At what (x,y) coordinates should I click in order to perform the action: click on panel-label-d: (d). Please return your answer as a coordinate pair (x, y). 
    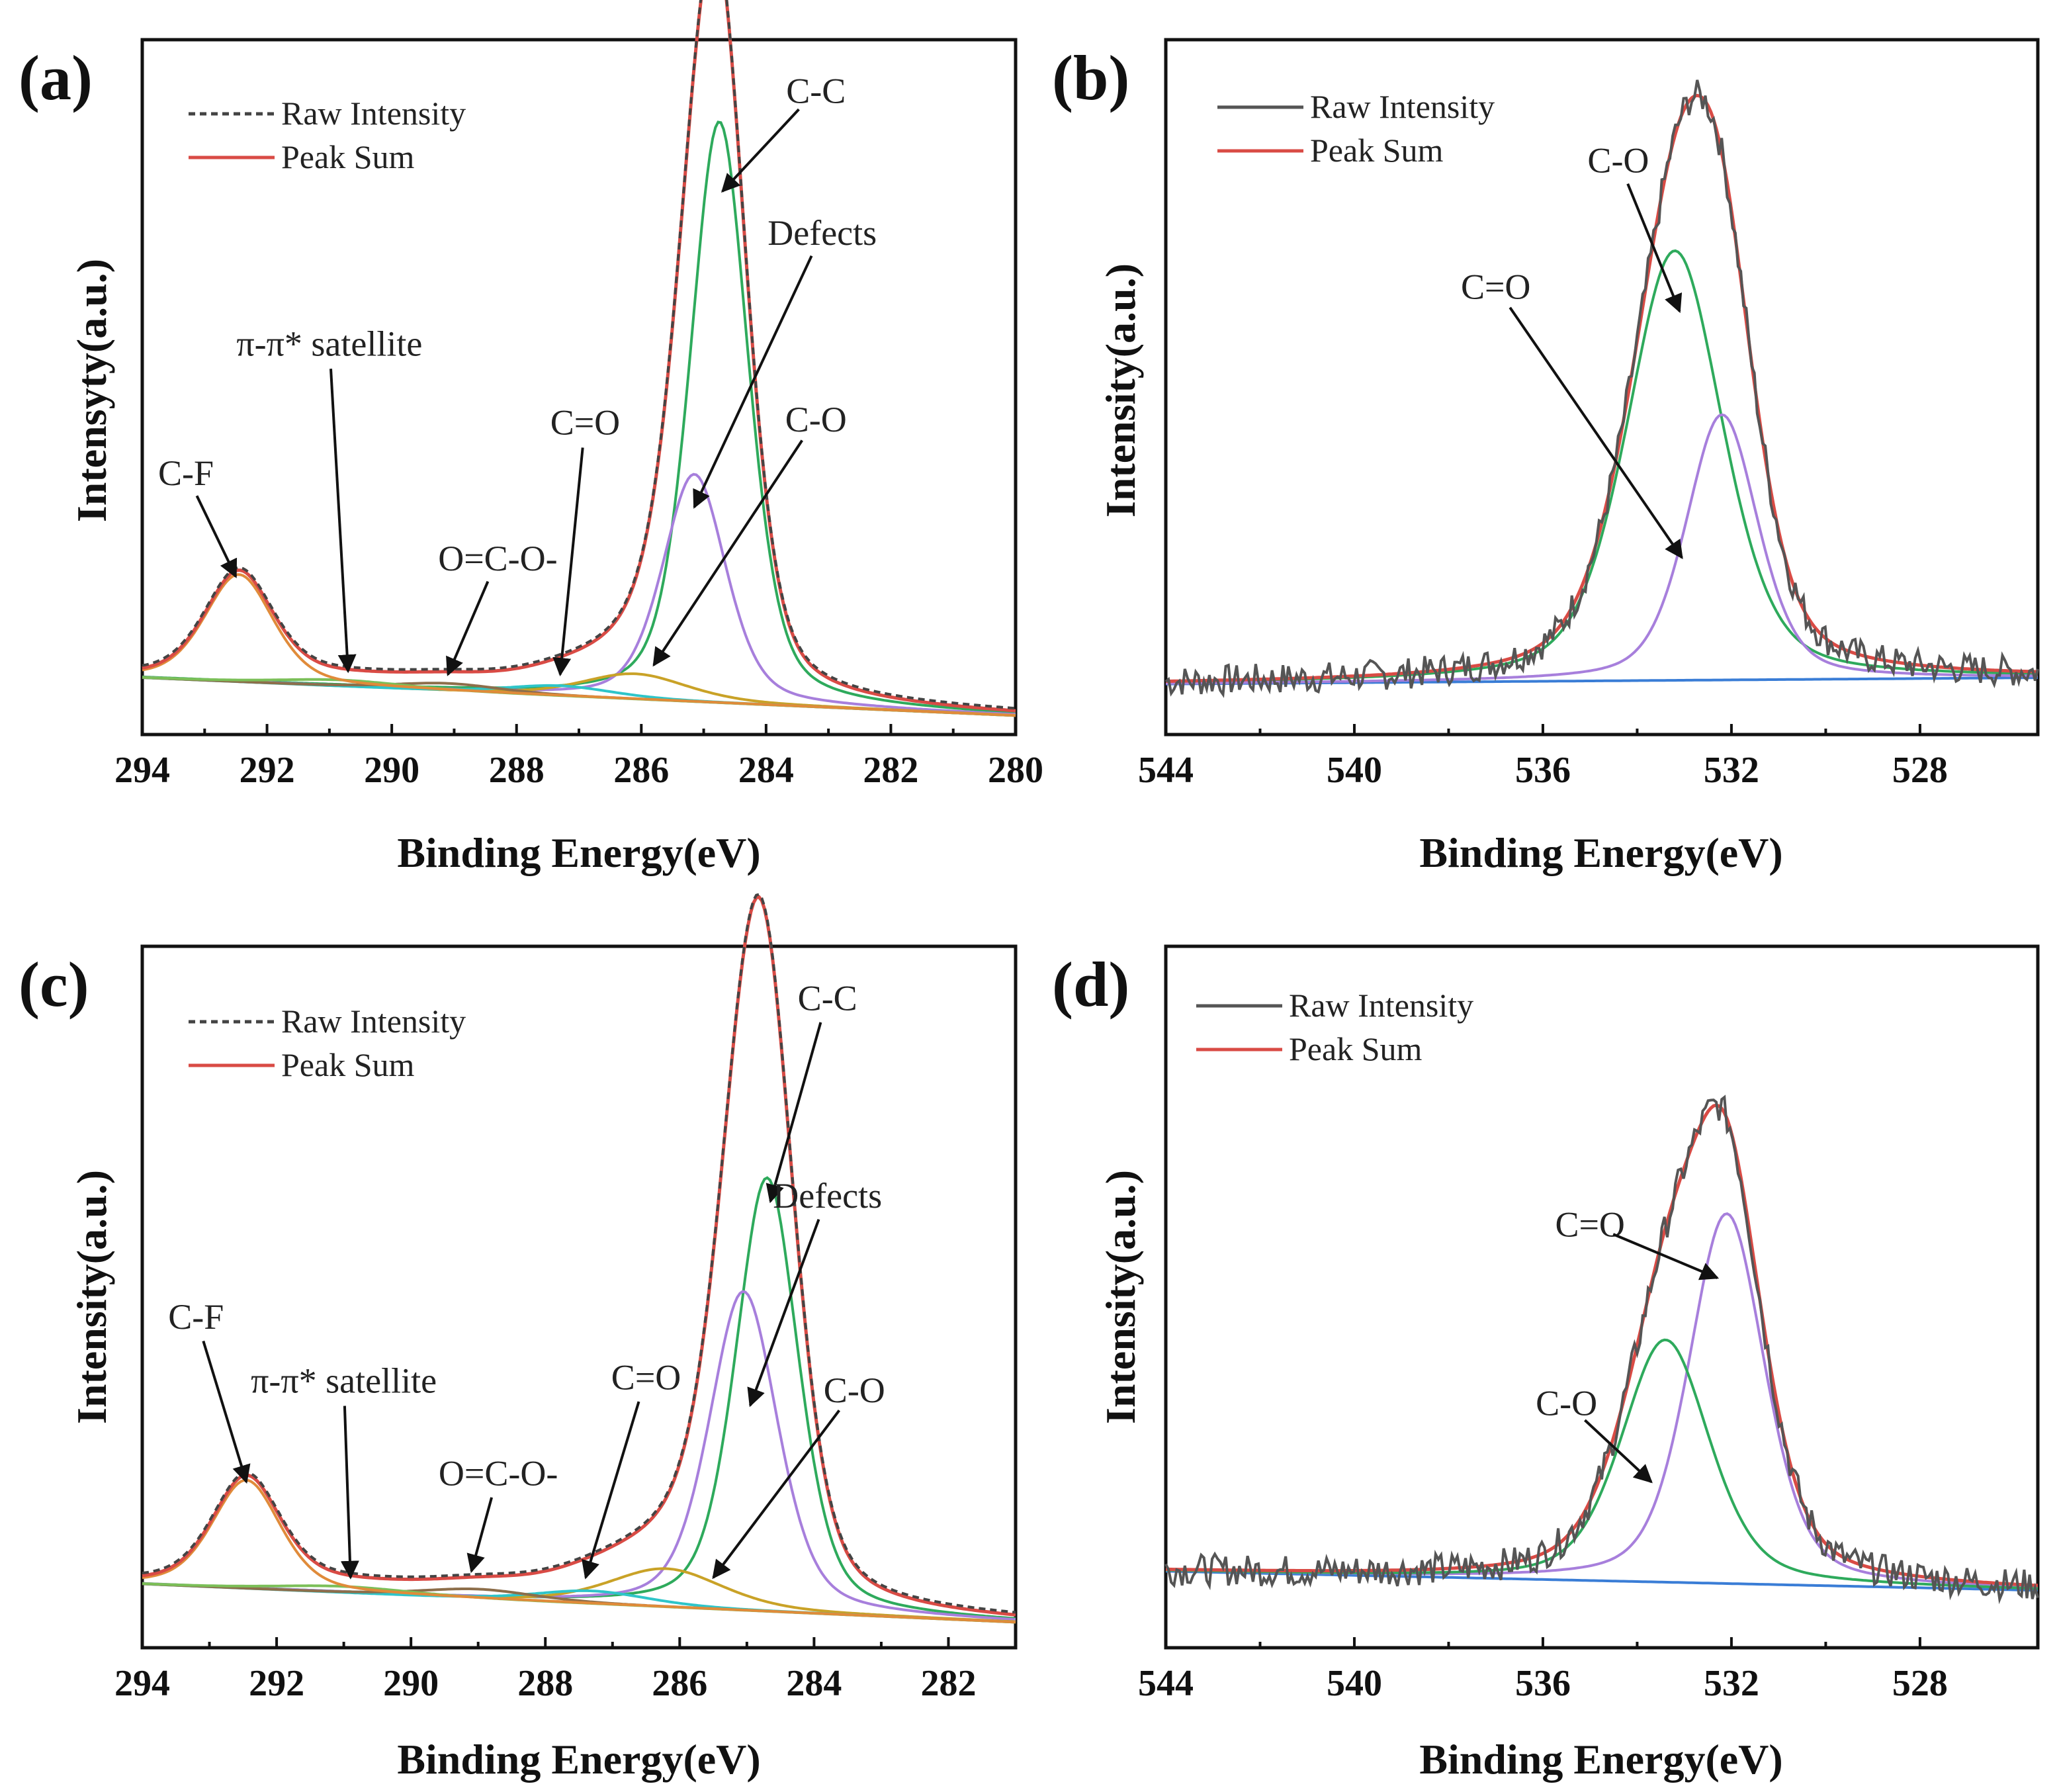
    Looking at the image, I should click on (1090, 984).